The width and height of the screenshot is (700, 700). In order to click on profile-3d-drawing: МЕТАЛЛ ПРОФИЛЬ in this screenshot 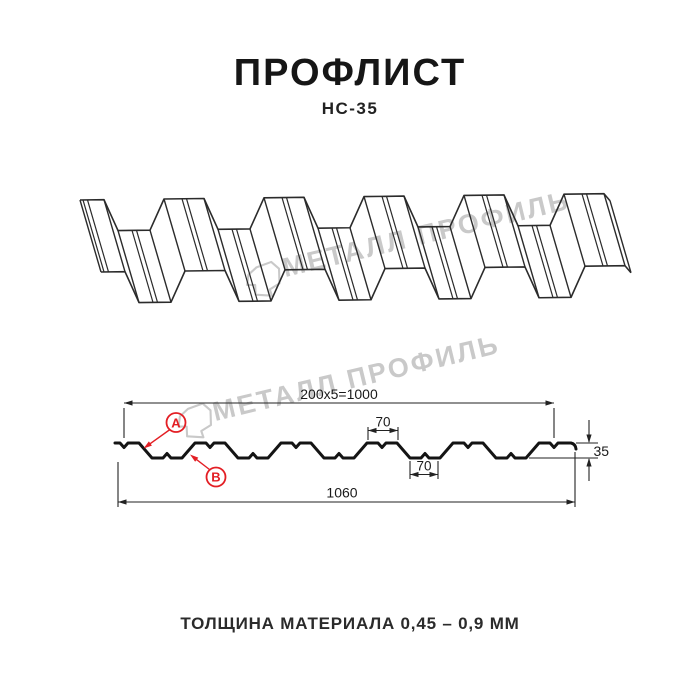, I will do `click(355, 244)`.